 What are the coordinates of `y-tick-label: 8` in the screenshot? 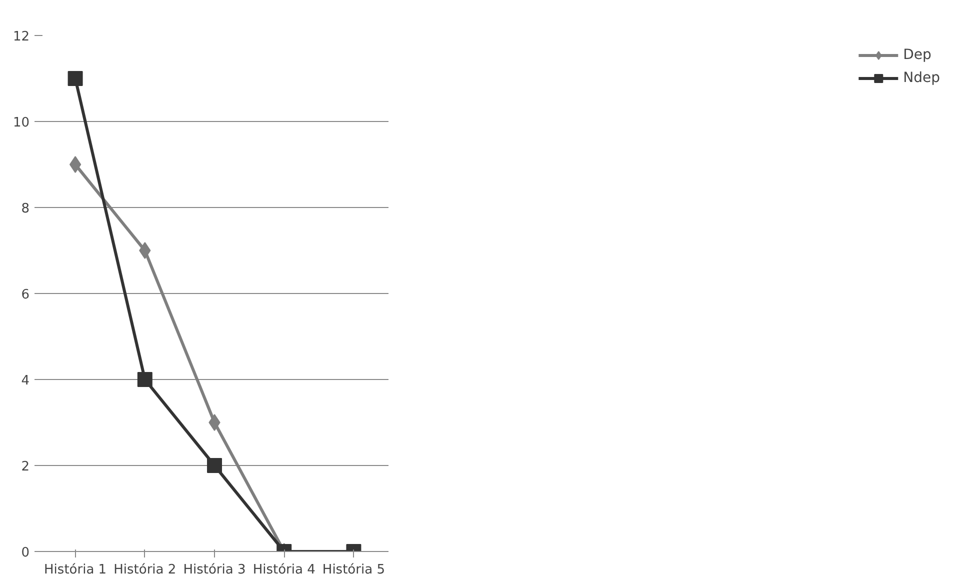 It's located at (25, 209).